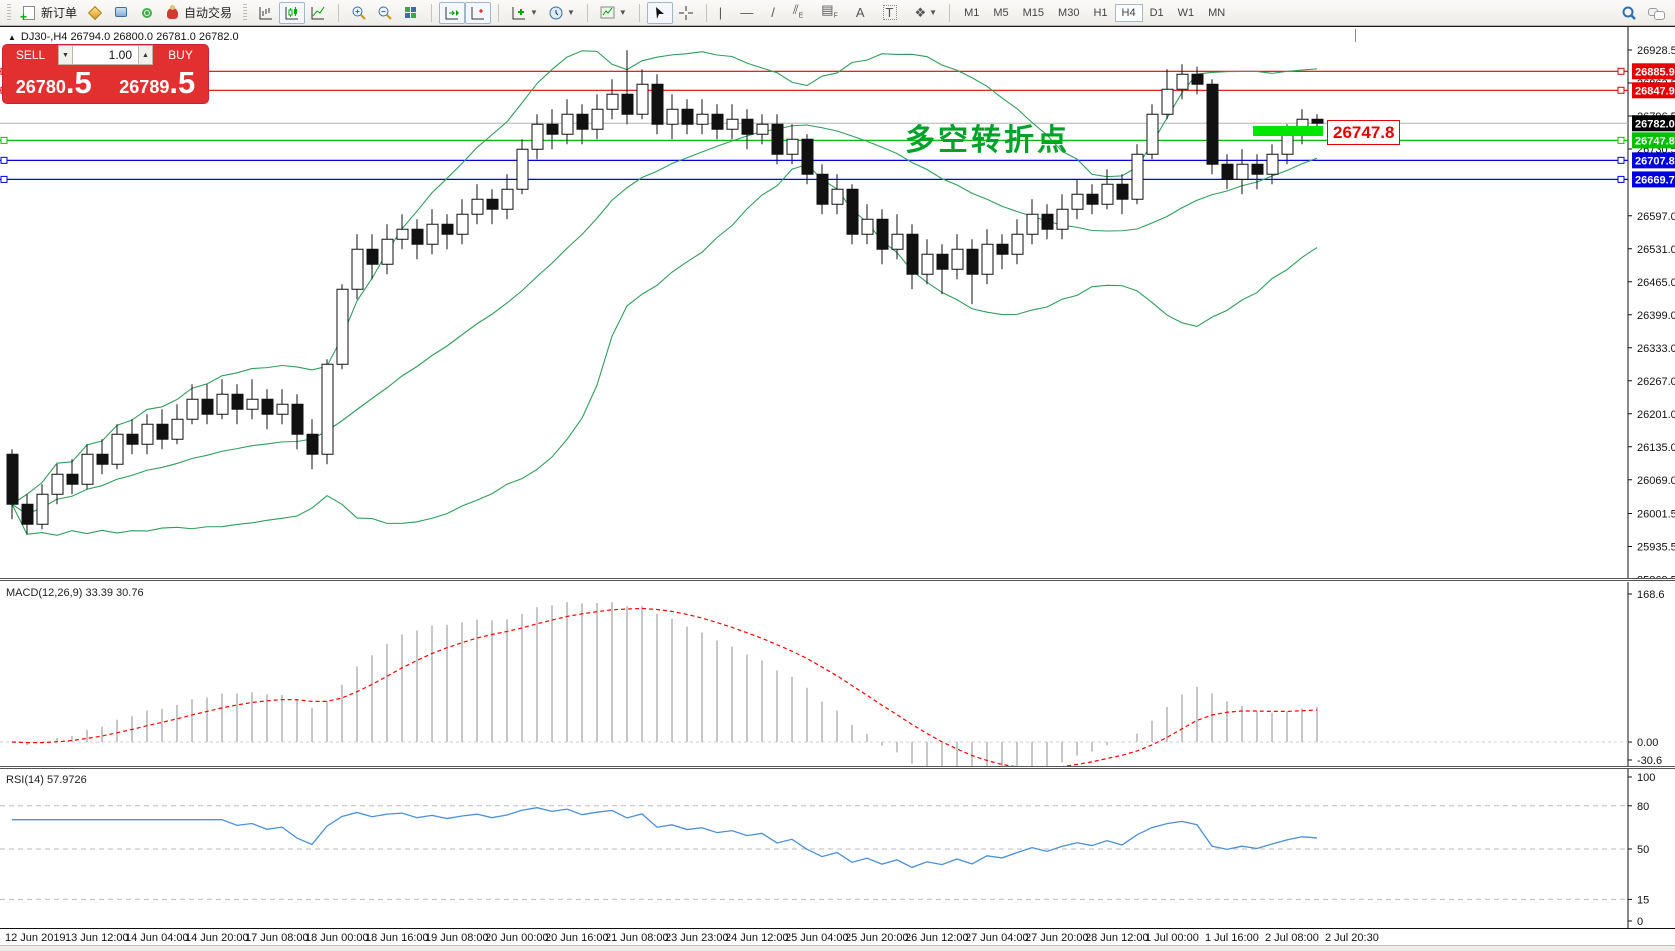  Describe the element at coordinates (385, 13) in the screenshot. I see `zoom-out-button` at that location.